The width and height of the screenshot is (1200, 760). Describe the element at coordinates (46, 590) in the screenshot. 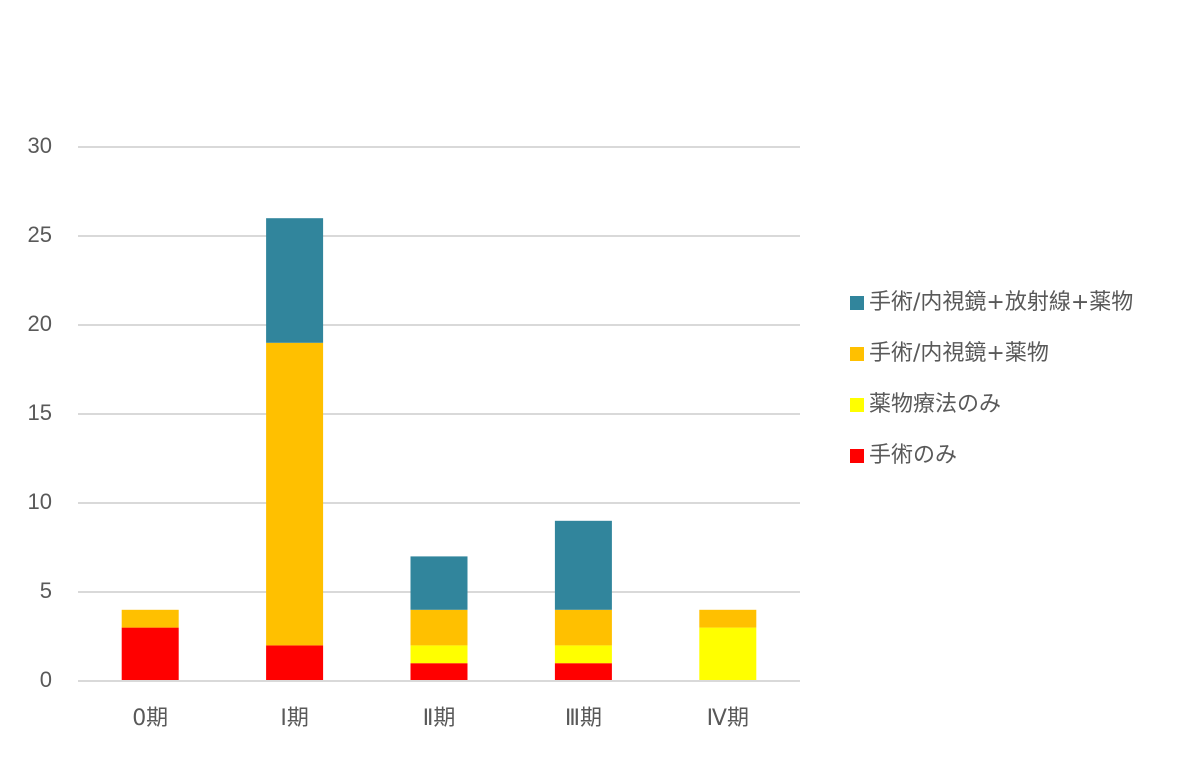

I see `y-tick-label: 5` at that location.